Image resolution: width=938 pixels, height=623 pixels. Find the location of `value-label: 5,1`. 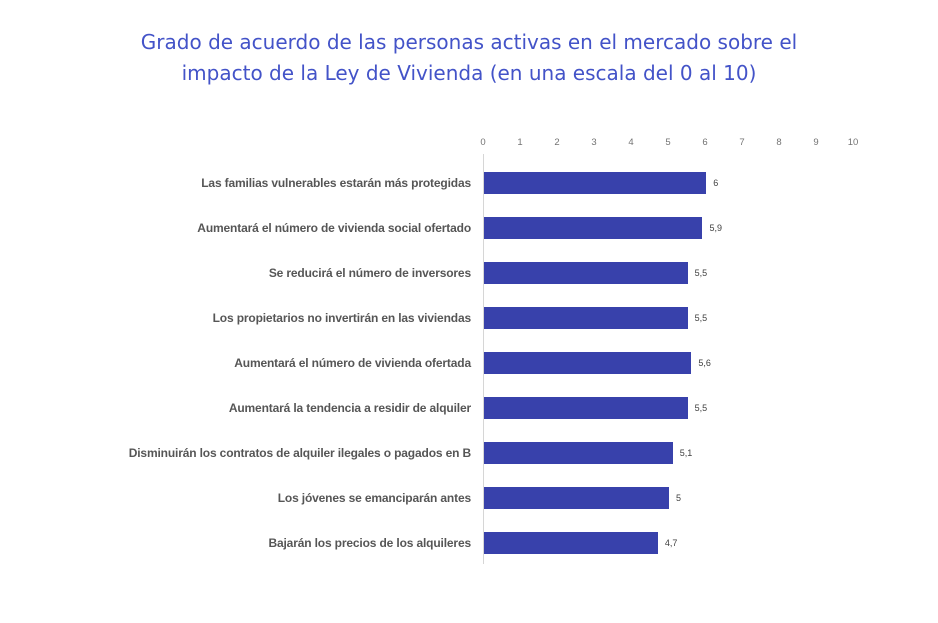

value-label: 5,1 is located at coordinates (686, 452).